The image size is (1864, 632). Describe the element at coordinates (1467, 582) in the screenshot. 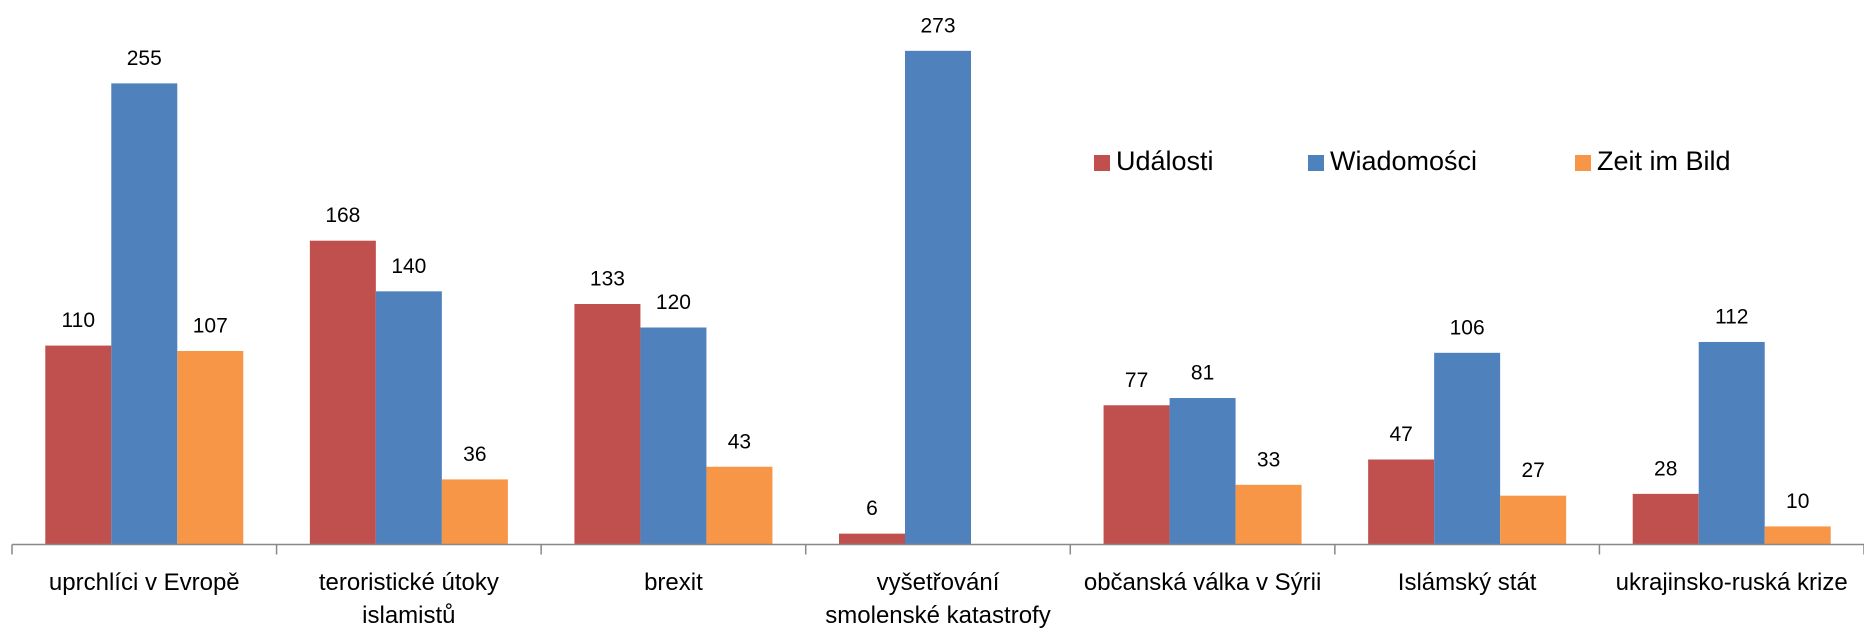

I see `x-tick-label: Islámský stát` at that location.